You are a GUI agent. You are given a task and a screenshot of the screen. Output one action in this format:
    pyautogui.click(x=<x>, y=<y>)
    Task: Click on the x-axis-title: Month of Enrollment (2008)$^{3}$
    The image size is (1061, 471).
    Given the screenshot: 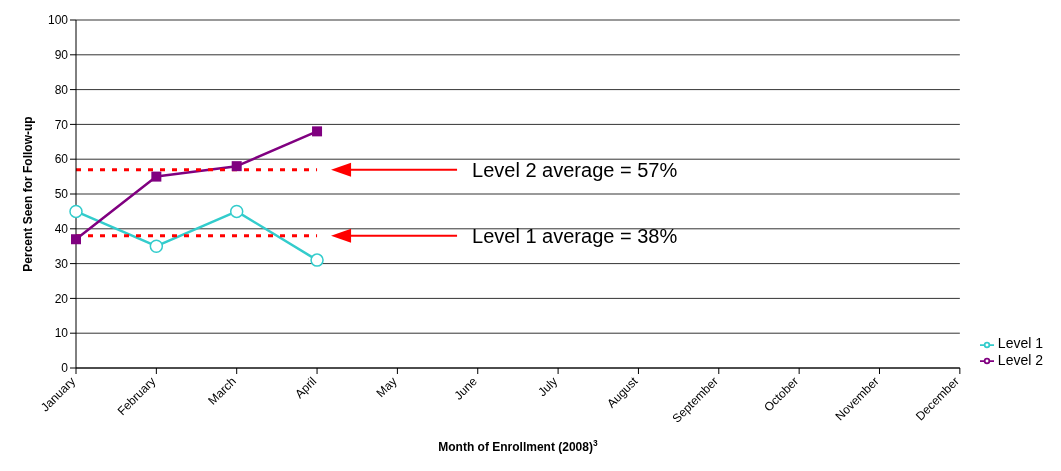 What is the action you would take?
    pyautogui.click(x=518, y=446)
    